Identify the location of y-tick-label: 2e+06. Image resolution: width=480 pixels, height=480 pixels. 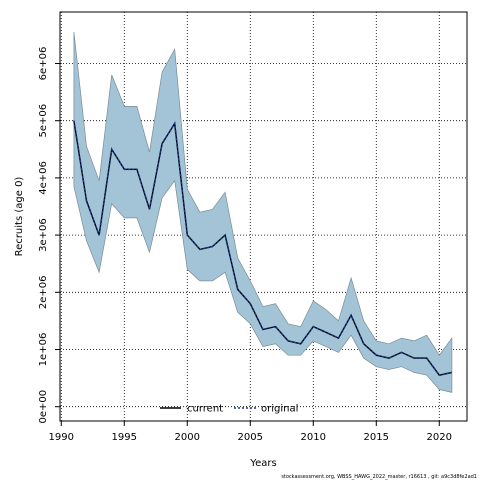
(43, 292).